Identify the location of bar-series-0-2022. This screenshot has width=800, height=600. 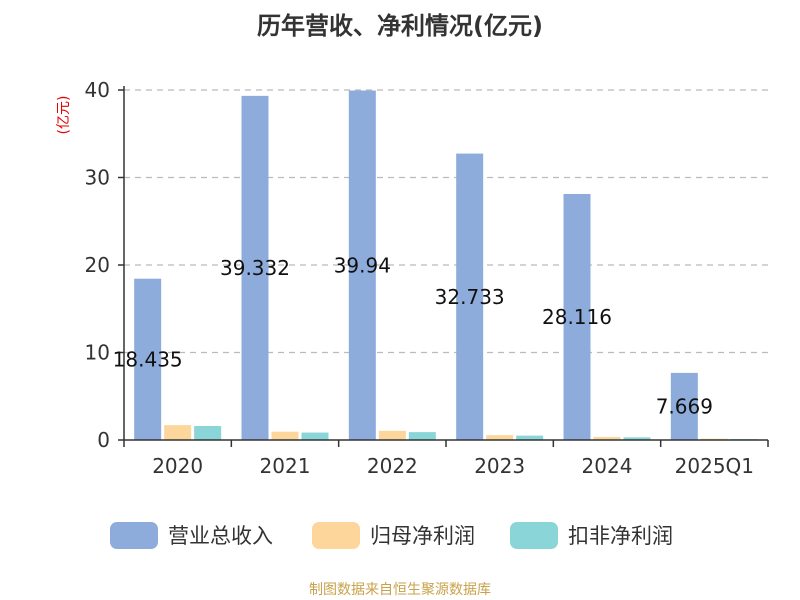
(362, 265).